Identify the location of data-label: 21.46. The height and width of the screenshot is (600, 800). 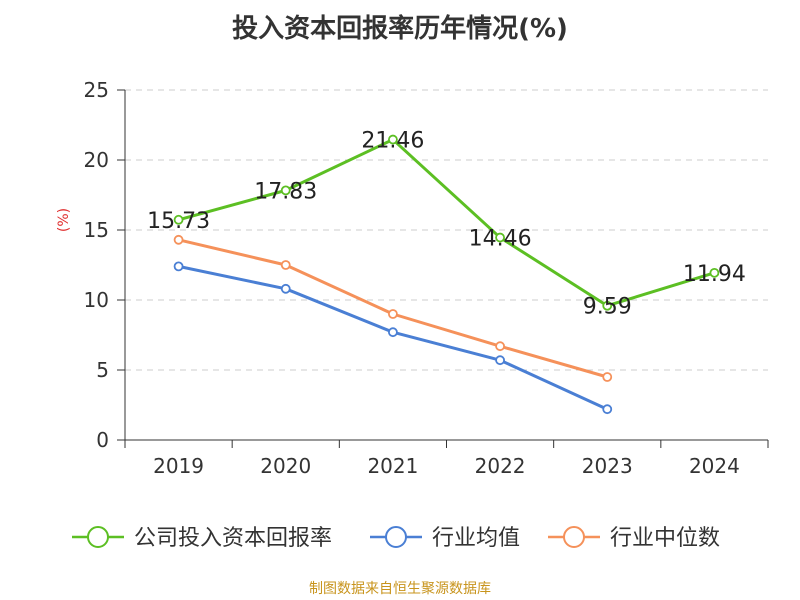
(392, 141).